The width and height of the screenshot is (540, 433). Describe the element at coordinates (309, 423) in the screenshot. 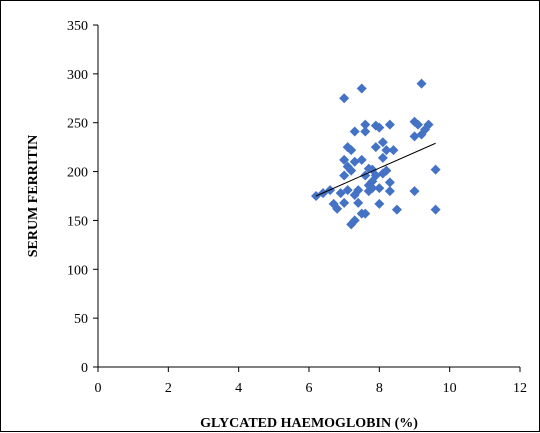

I see `x-axis-title: GLYCATED HAEMOGLOBIN (%)` at that location.